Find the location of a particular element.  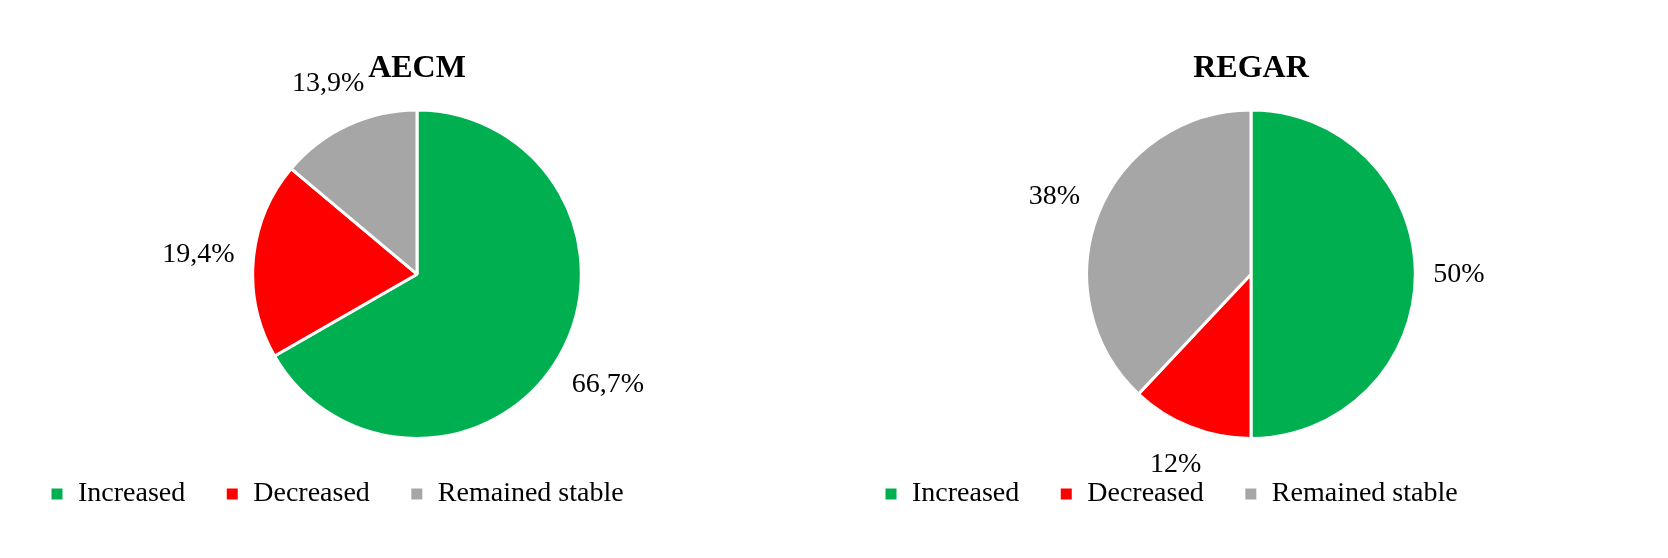

data-label: 38% is located at coordinates (1054, 194).